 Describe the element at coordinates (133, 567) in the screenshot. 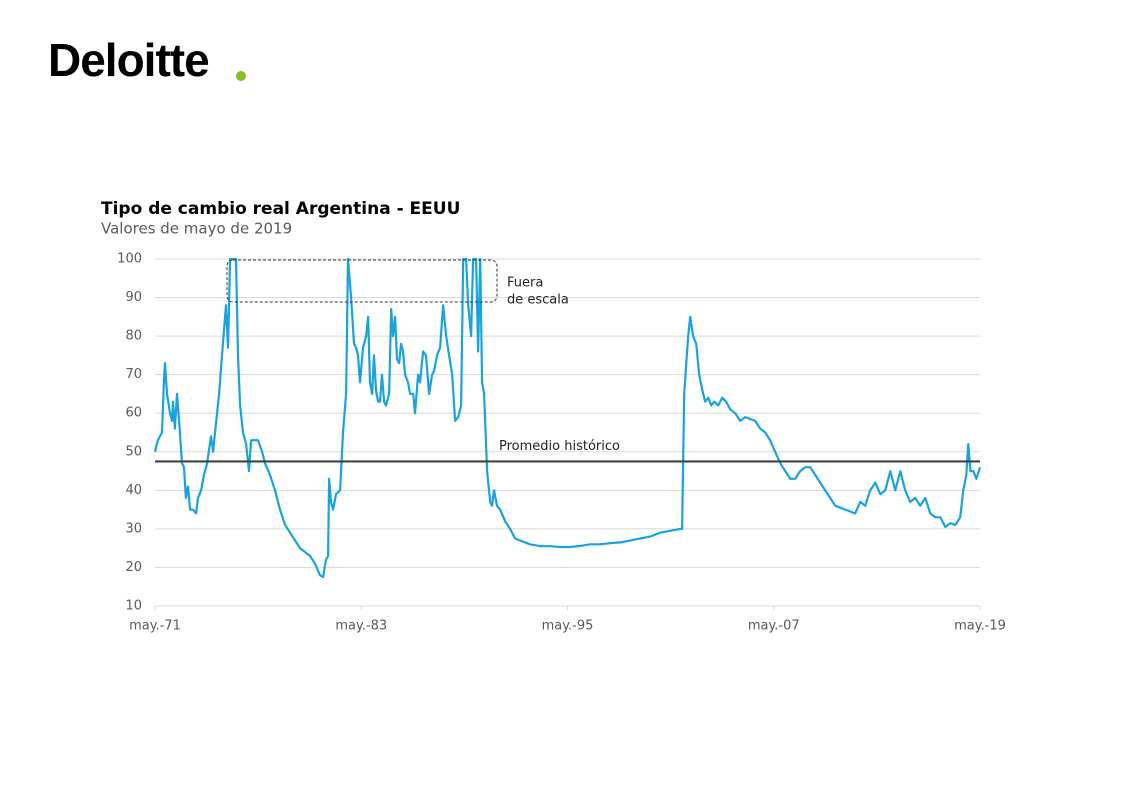

I see `y-tick-label: 20` at that location.